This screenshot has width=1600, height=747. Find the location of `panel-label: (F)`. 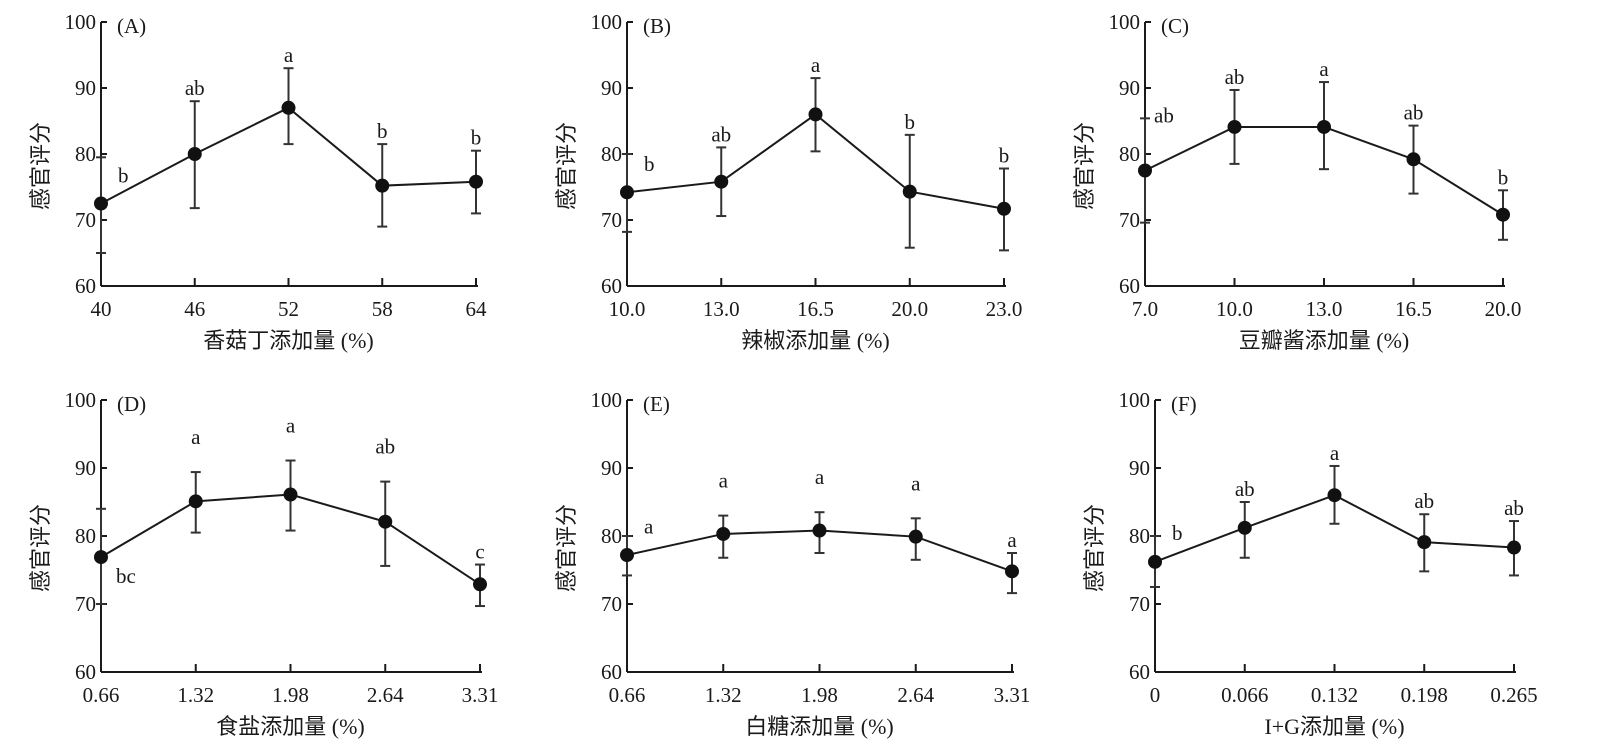

panel-label: (F) is located at coordinates (1184, 404).